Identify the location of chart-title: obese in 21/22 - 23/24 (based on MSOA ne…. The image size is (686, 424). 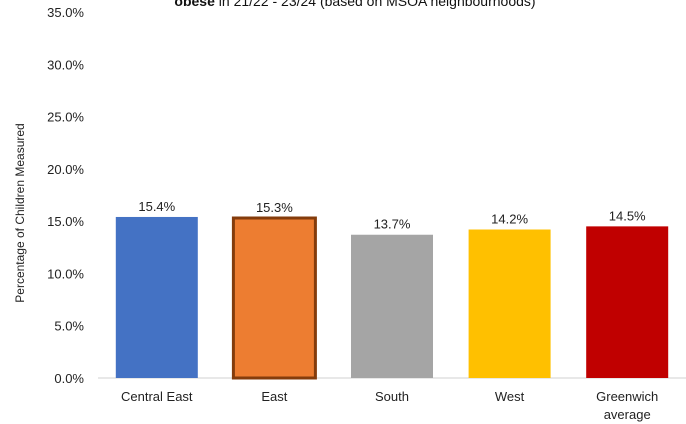
(354, 4).